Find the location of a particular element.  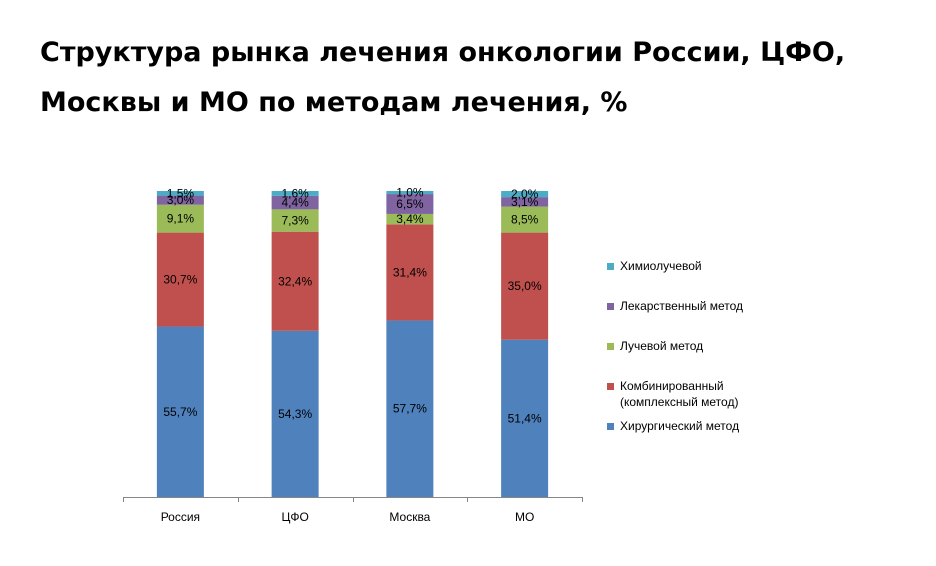

legend-label: Лучевой метод is located at coordinates (662, 346).